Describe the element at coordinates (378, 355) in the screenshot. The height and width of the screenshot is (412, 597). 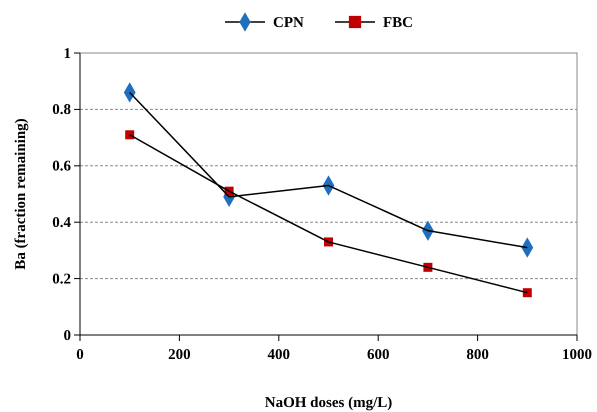
I see `x-tick-label: 600` at that location.